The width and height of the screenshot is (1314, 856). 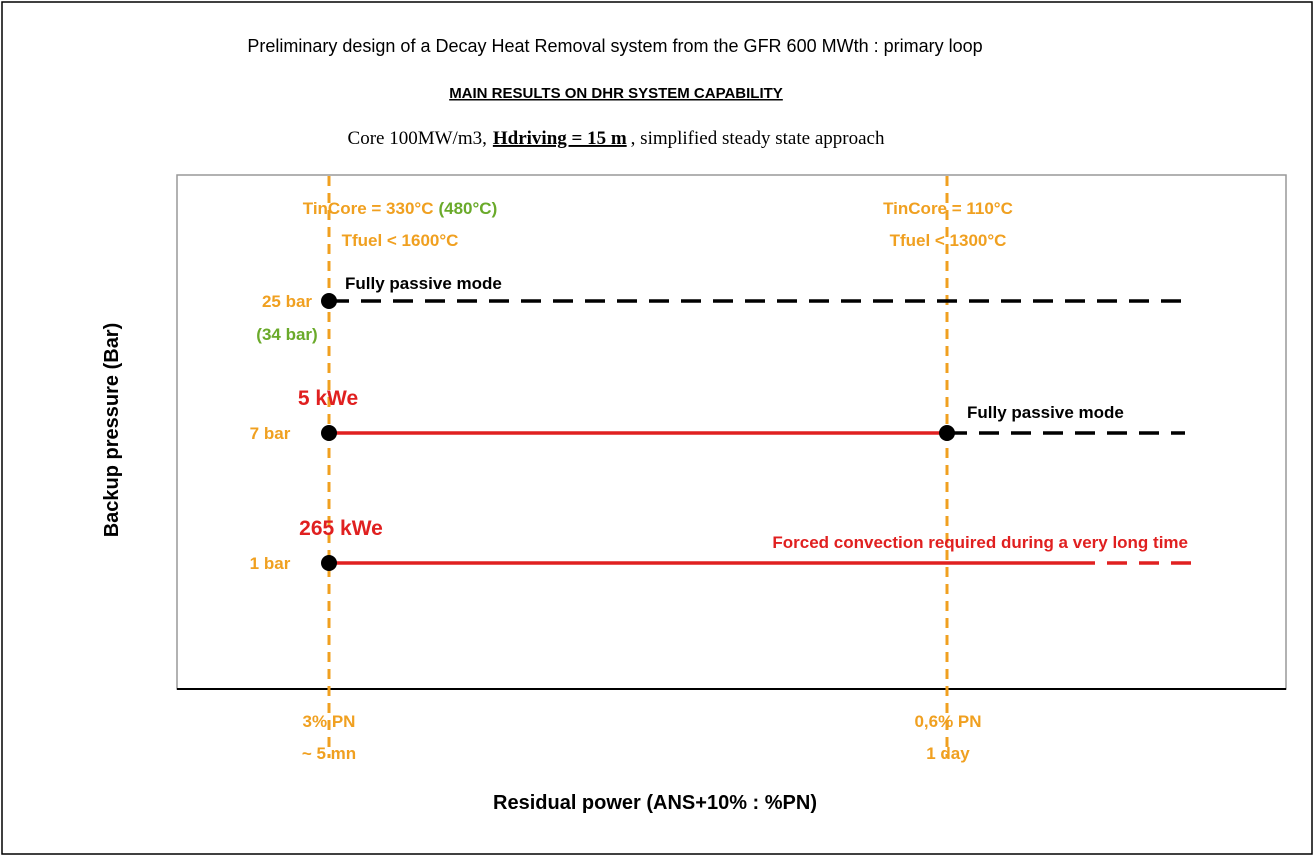 I want to click on conditions-suffix: , simplified steady state approach, so click(x=758, y=138).